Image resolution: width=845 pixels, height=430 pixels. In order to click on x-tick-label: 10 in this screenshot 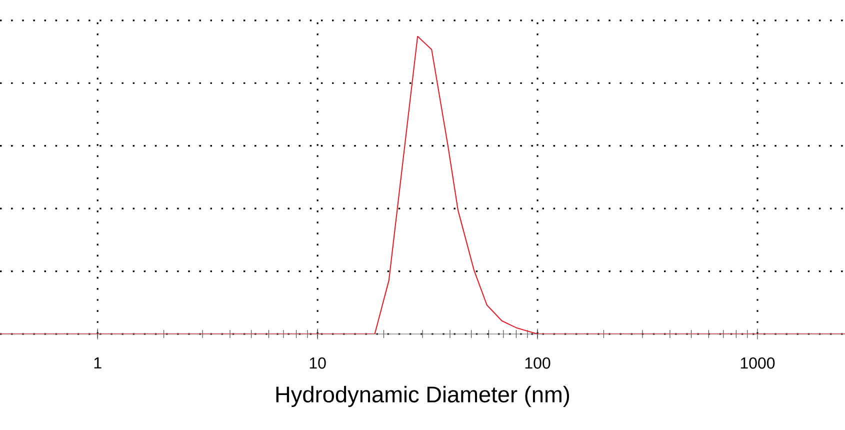, I will do `click(318, 363)`.